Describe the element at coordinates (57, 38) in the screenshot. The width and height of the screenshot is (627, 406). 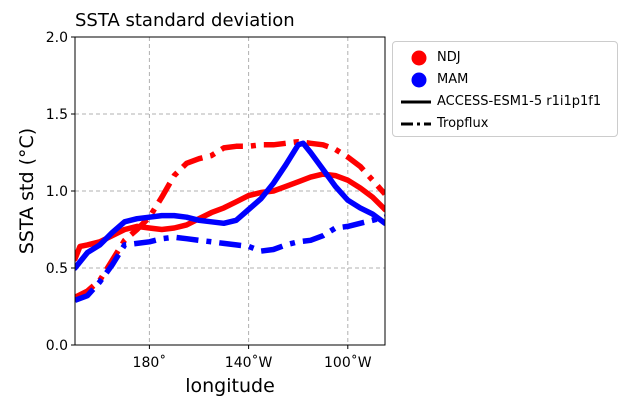
I see `y-tick-label: 2.0` at that location.